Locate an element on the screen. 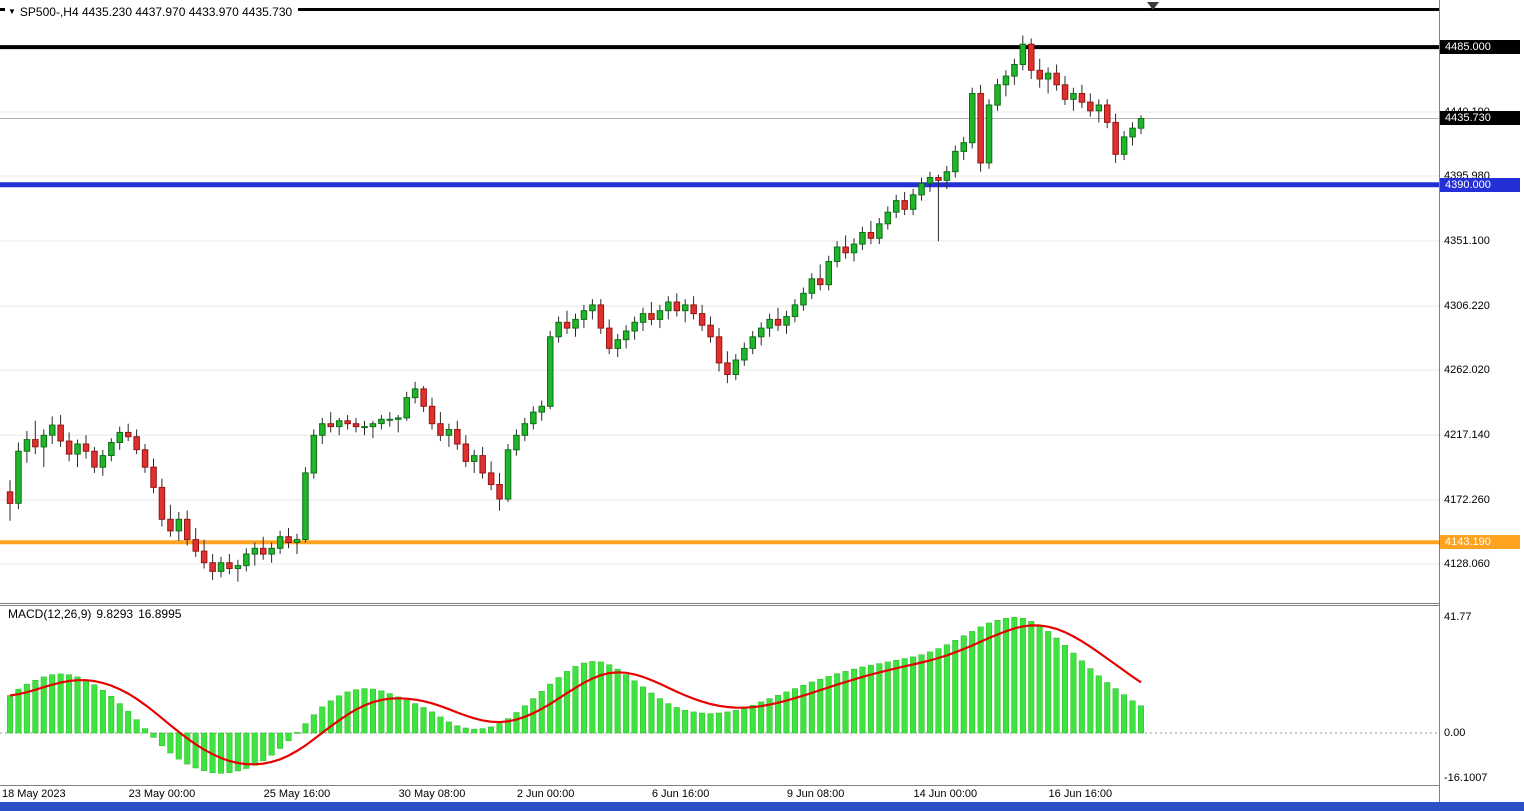 The image size is (1524, 811). macd-signal-value-text: 16.8995 is located at coordinates (160, 614).